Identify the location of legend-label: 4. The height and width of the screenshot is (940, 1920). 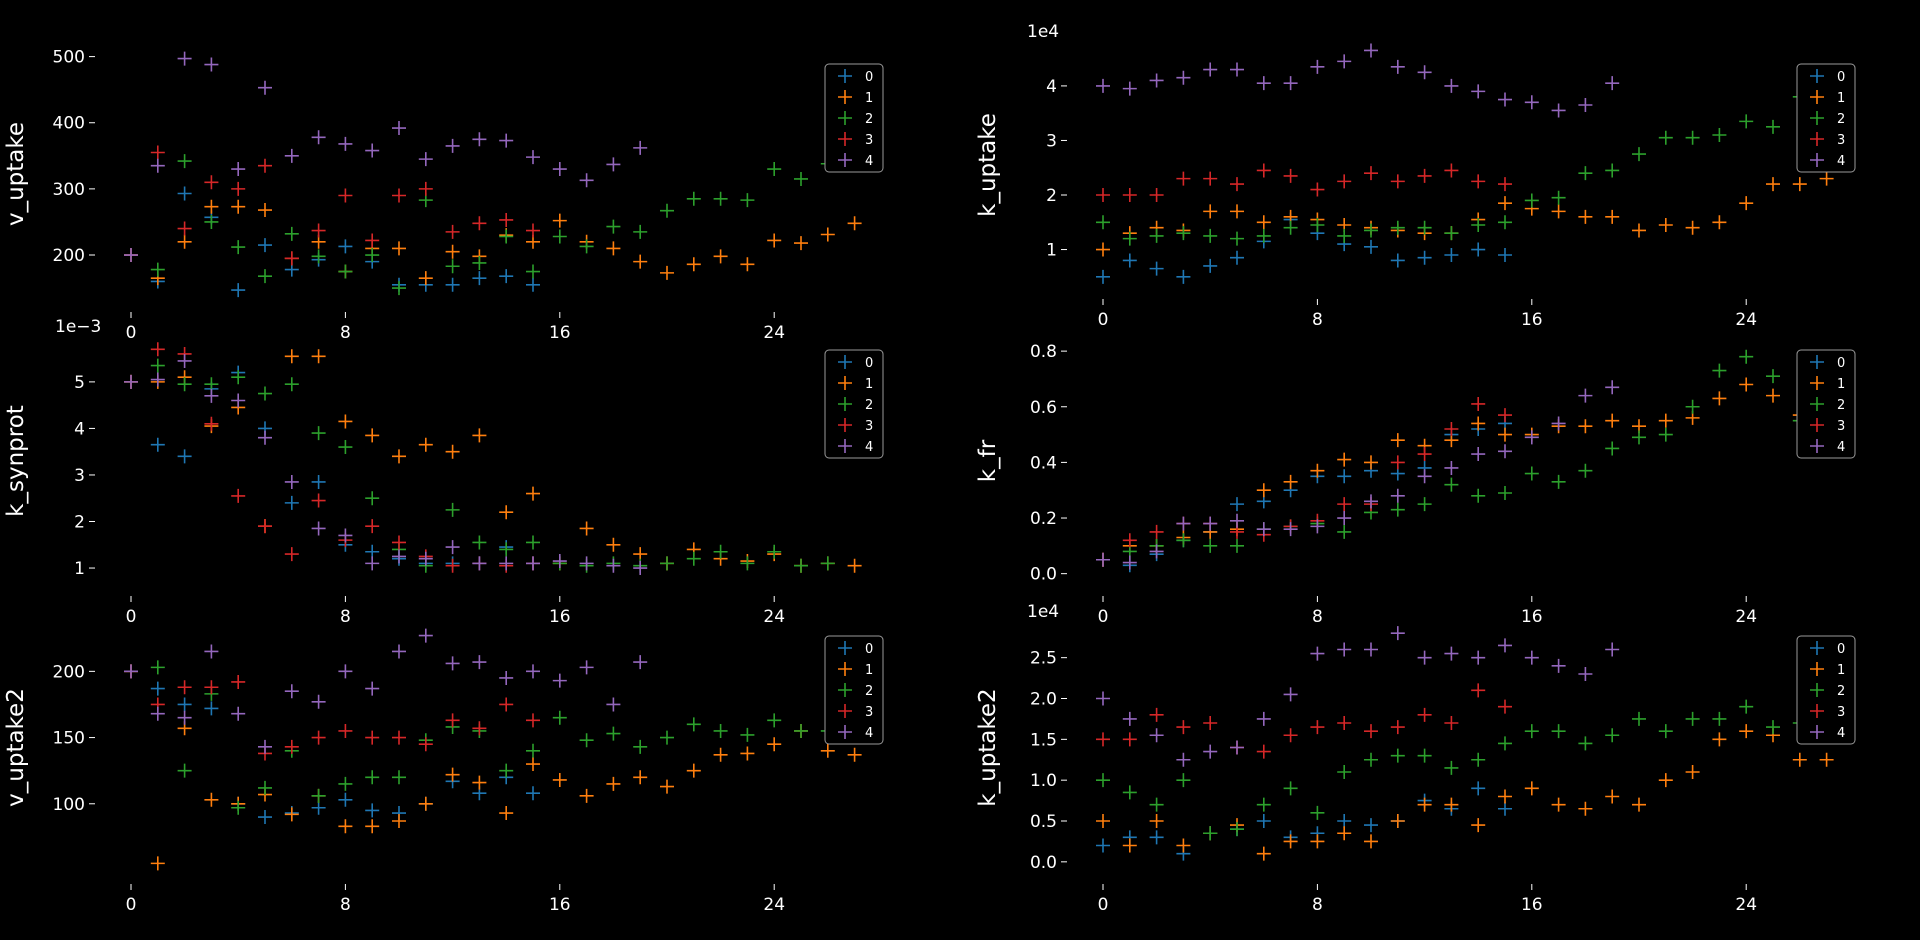
(1841, 733).